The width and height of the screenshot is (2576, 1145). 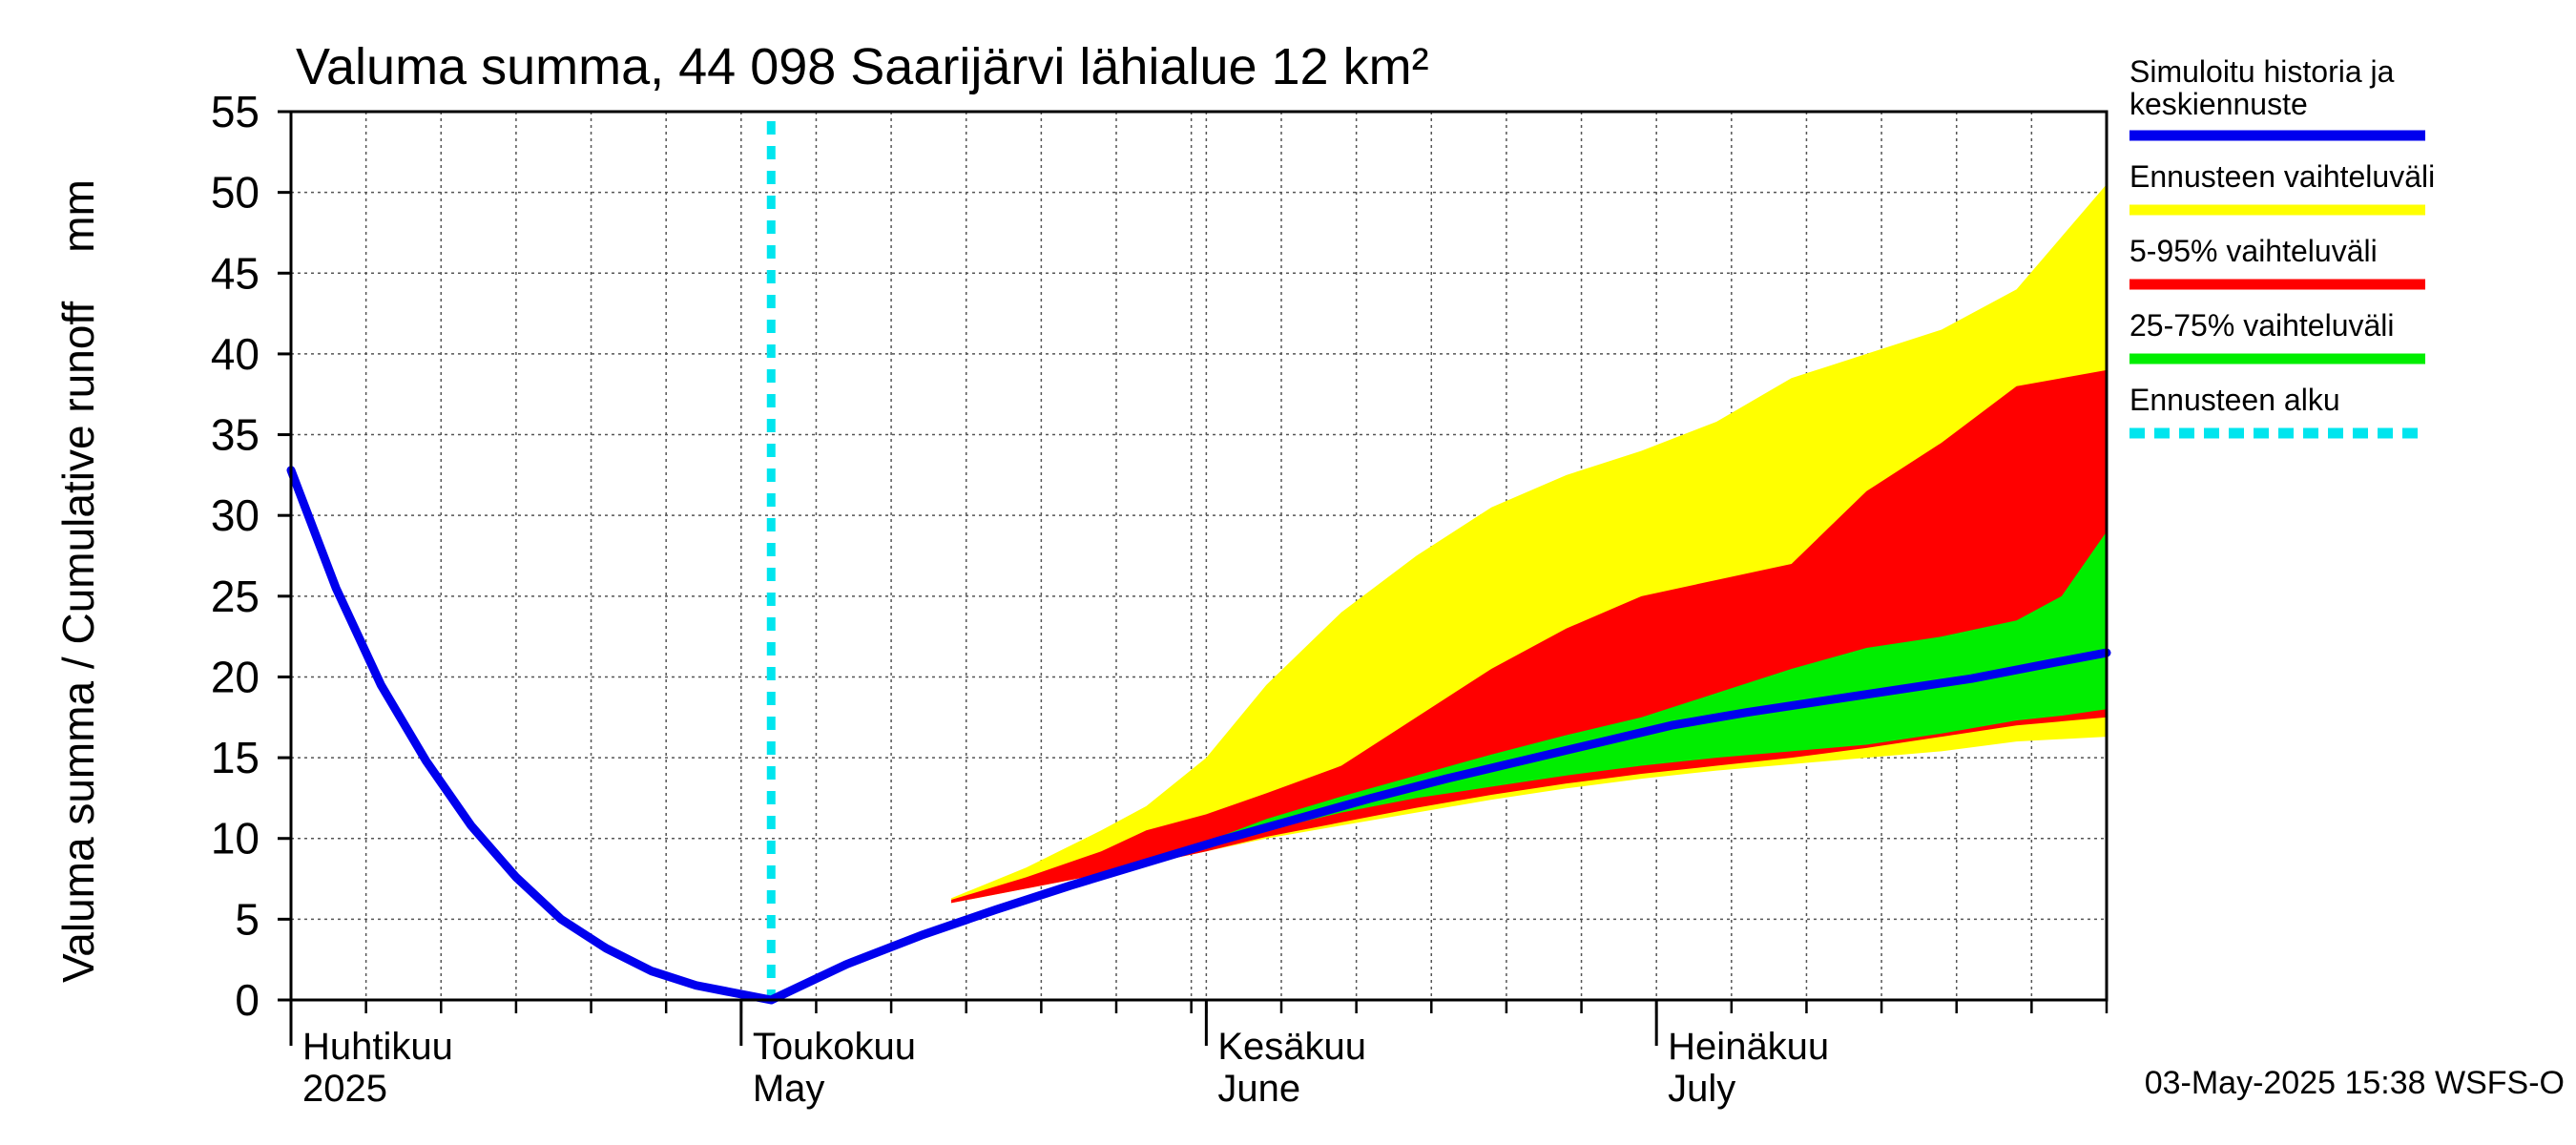 I want to click on month-label-en: July, so click(x=1701, y=1089).